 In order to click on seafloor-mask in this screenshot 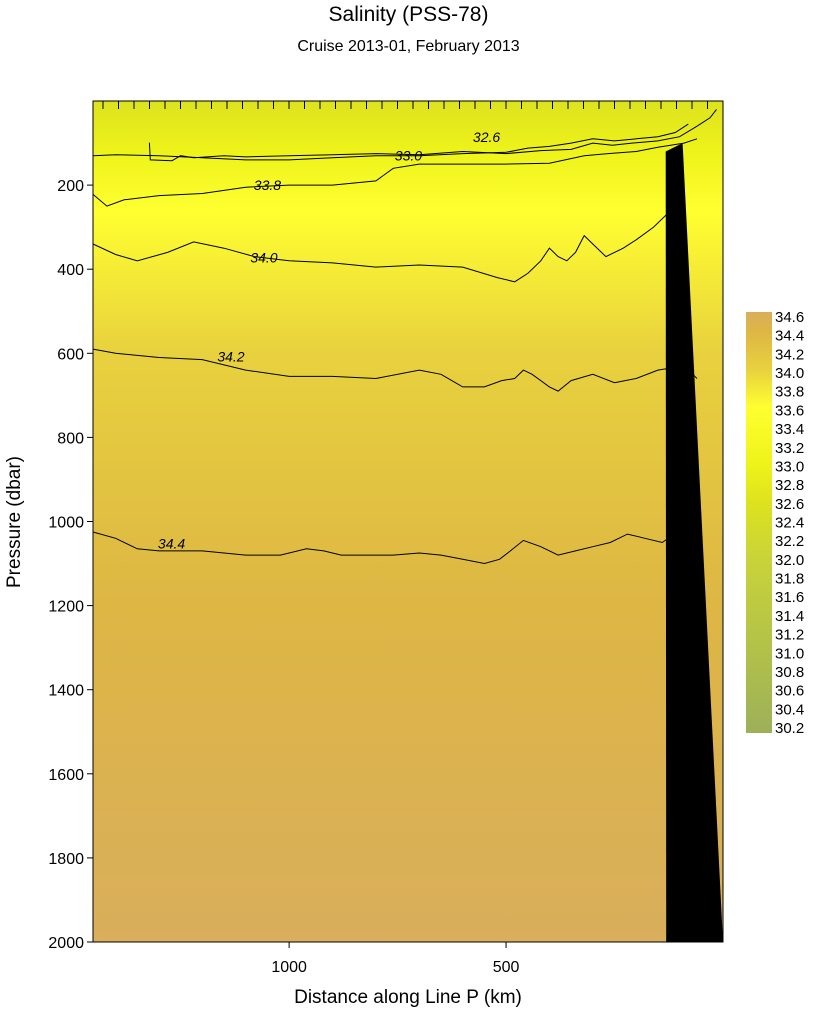, I will do `click(694, 543)`.